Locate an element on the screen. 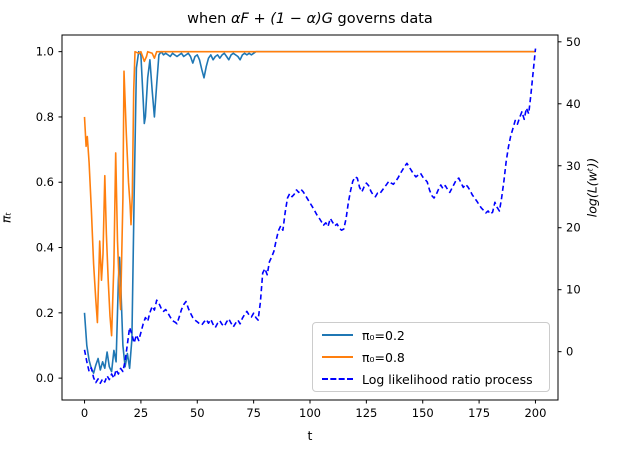  x-tick-label: 150 is located at coordinates (423, 413).